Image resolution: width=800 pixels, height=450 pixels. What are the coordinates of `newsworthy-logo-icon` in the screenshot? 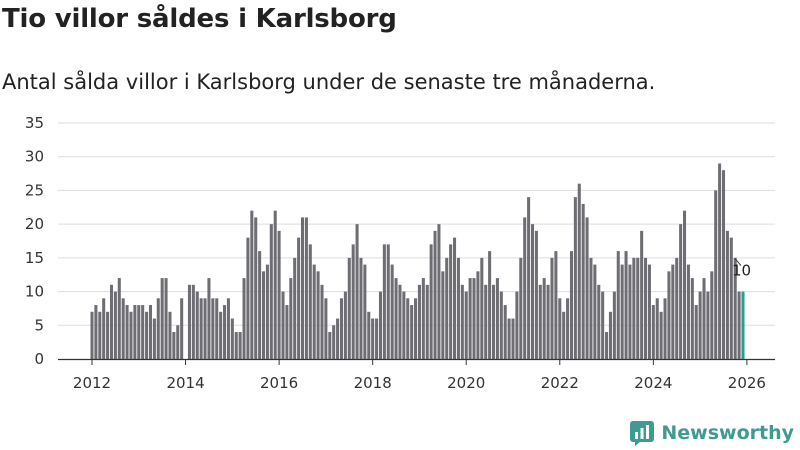 It's located at (642, 433).